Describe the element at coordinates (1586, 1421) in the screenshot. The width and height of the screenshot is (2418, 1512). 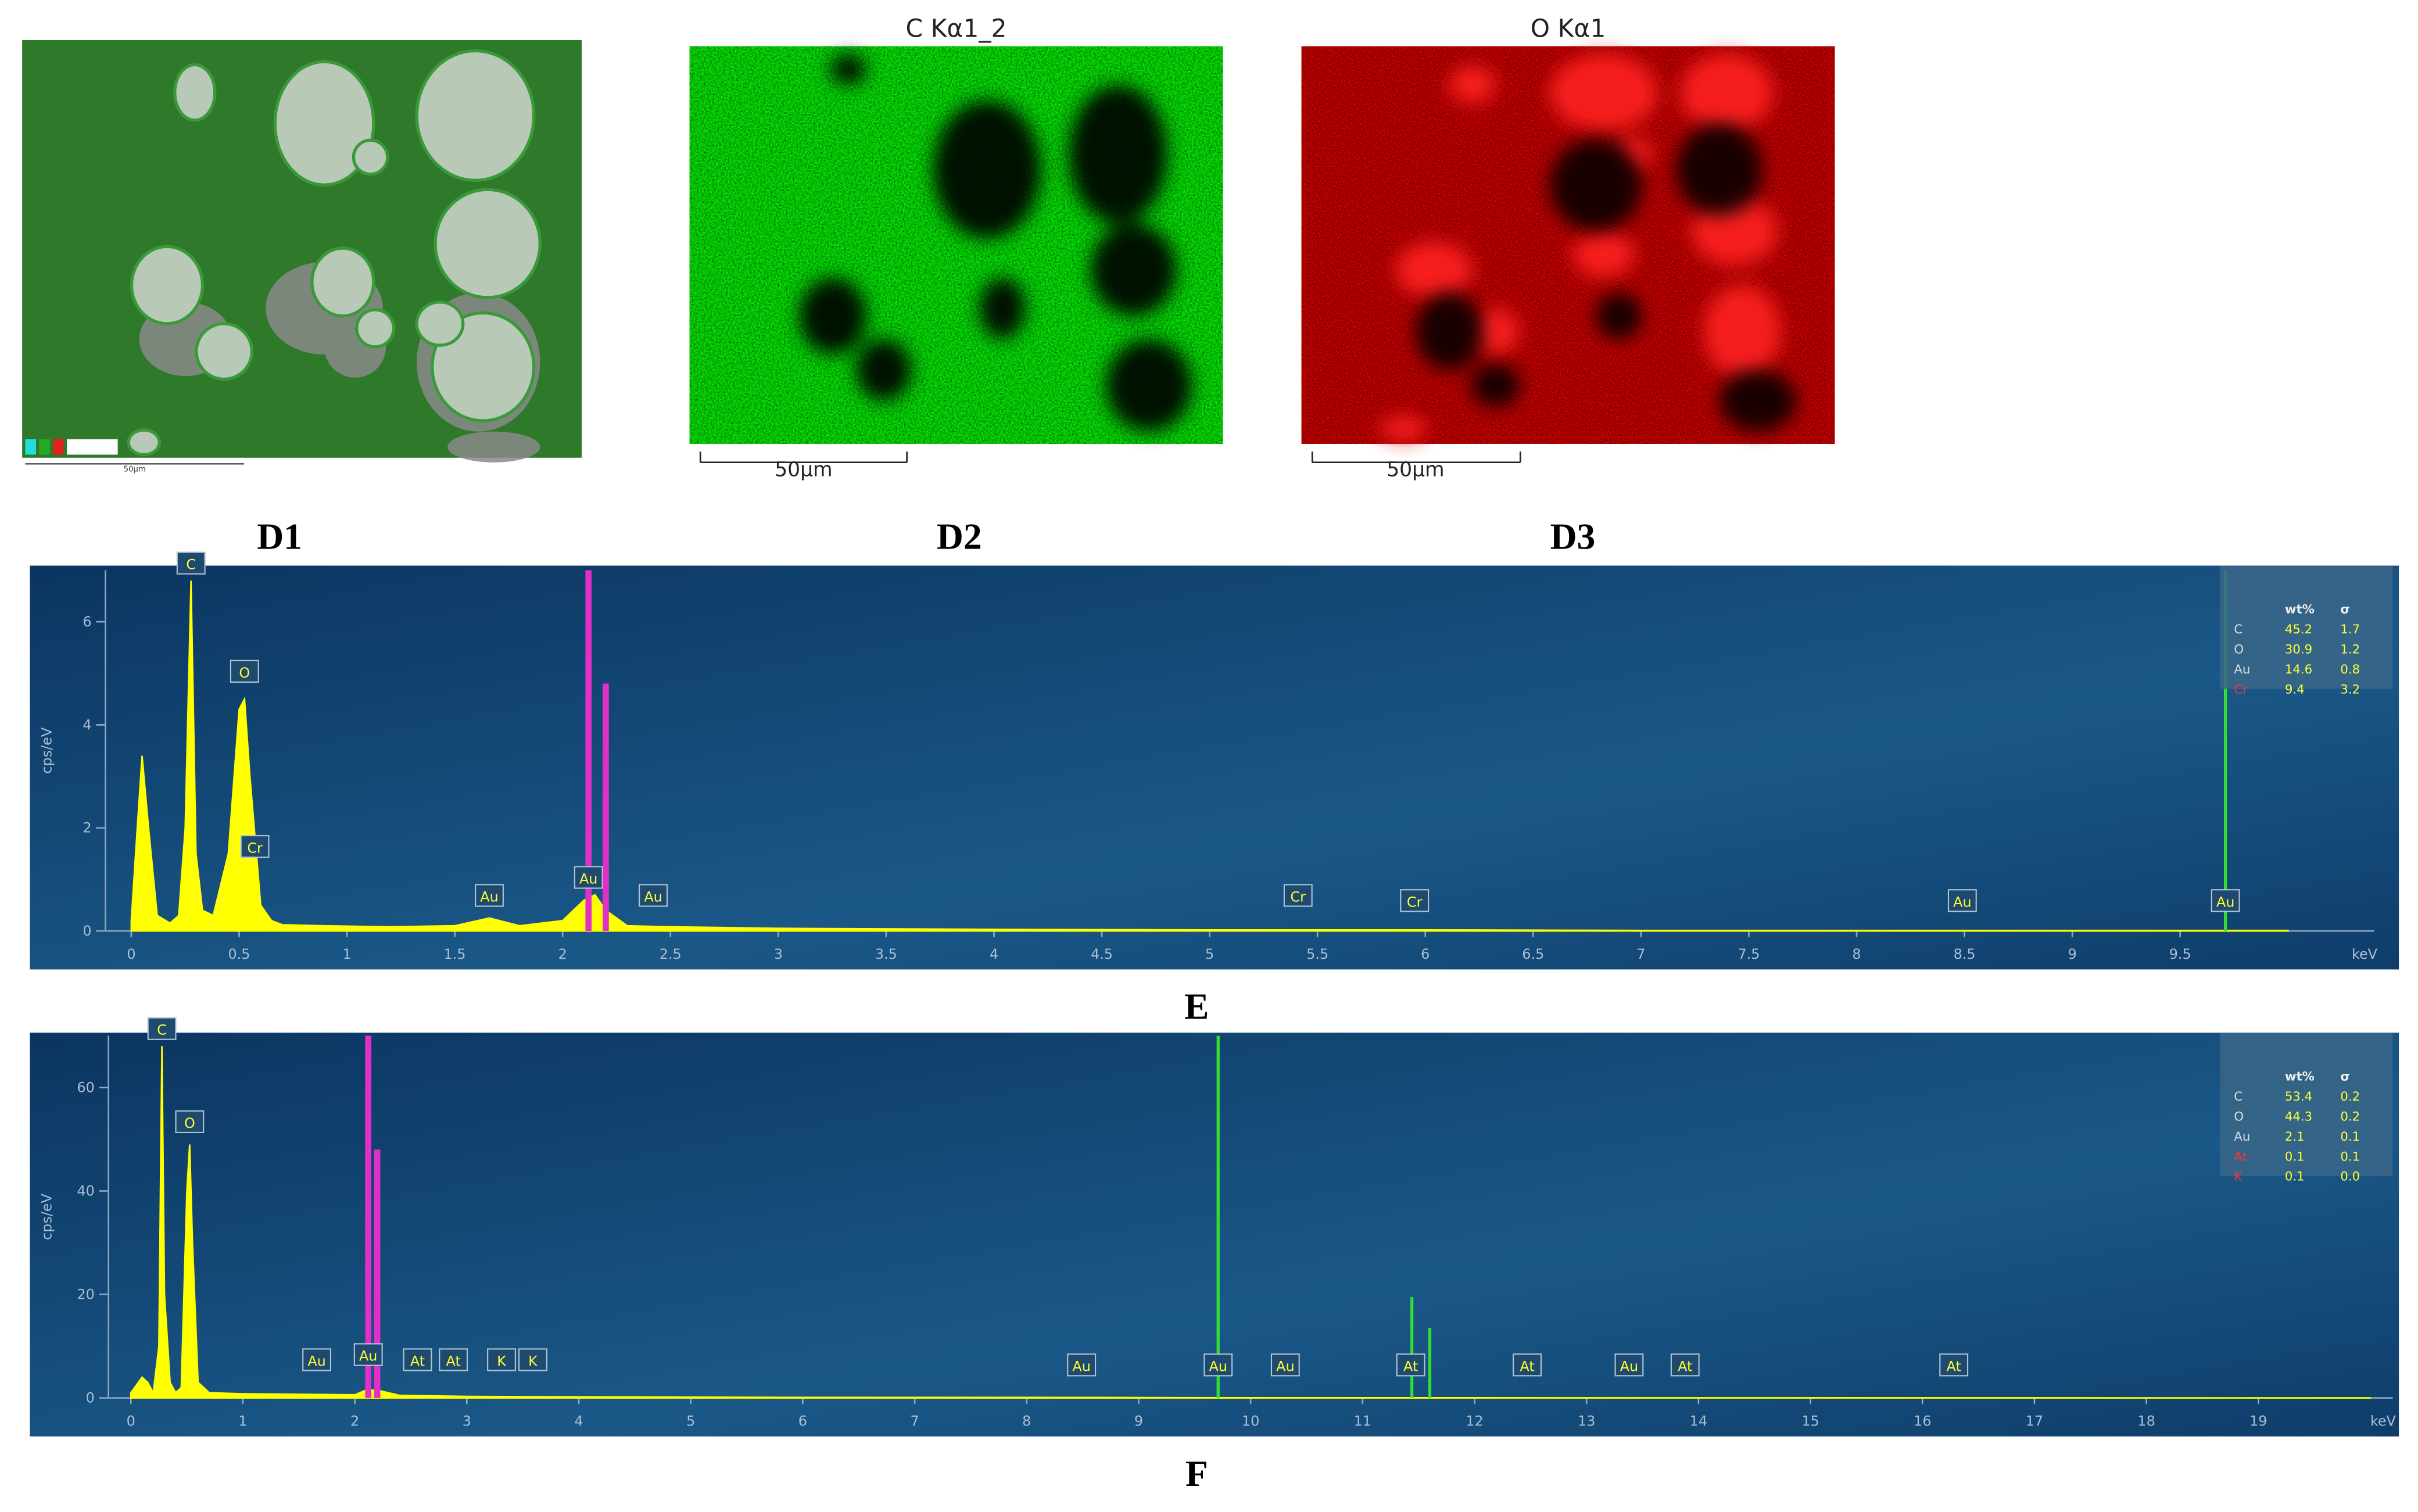
I see `x-tick-label: 13` at that location.